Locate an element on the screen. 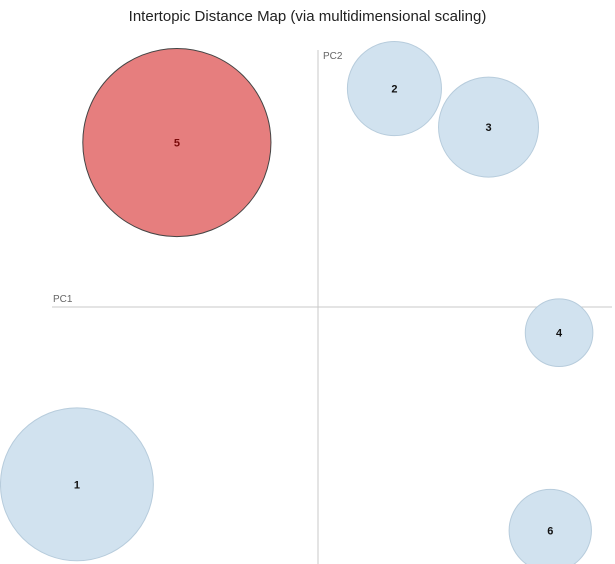  pc1-axis-label: PC1 is located at coordinates (63, 299).